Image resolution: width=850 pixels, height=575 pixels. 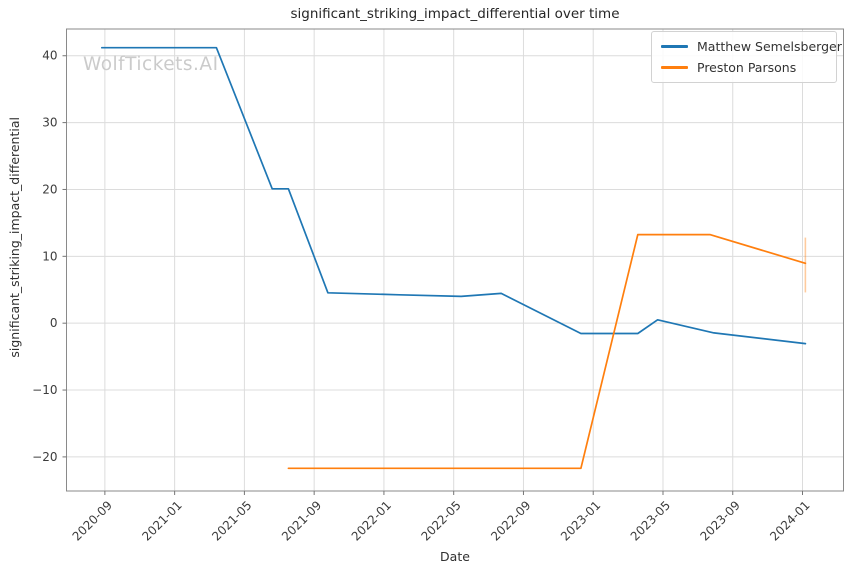 What do you see at coordinates (161, 520) in the screenshot?
I see `x-tick-label: 2021-01` at bounding box center [161, 520].